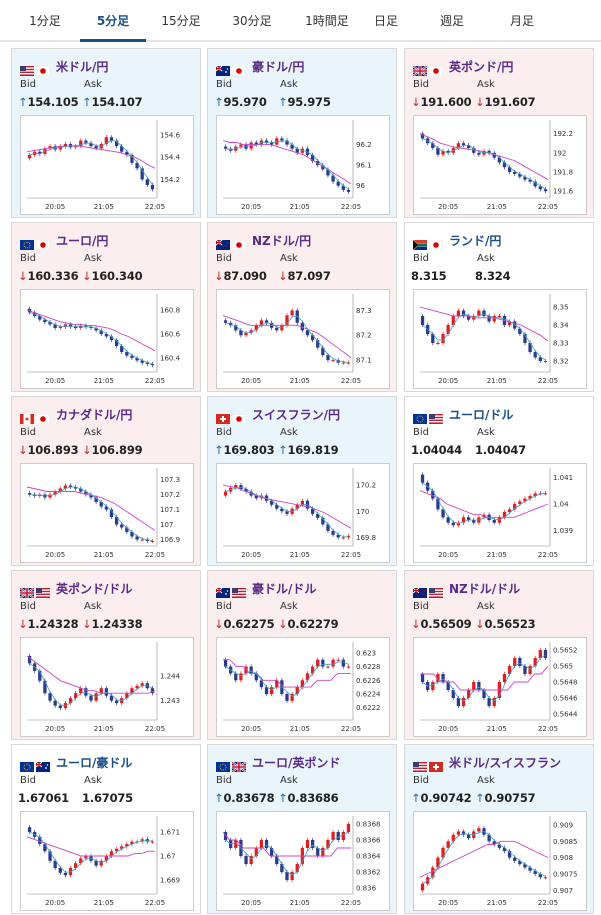 This screenshot has width=601, height=915. Describe the element at coordinates (368, 841) in the screenshot. I see `y-tick-label: 0.8366` at that location.